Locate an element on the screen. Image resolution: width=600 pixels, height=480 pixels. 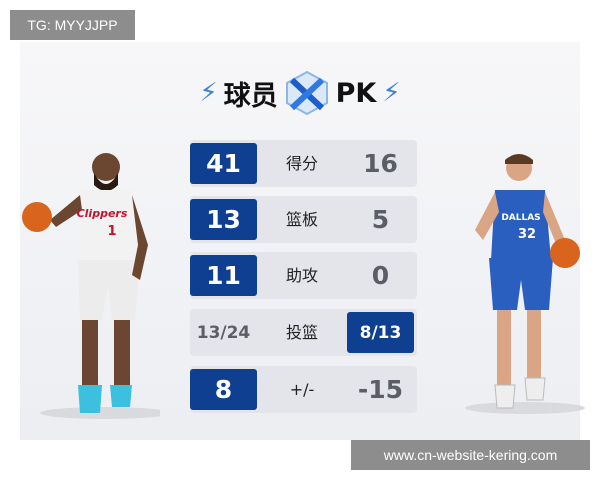
right-stat-value: 5 is located at coordinates (380, 219).